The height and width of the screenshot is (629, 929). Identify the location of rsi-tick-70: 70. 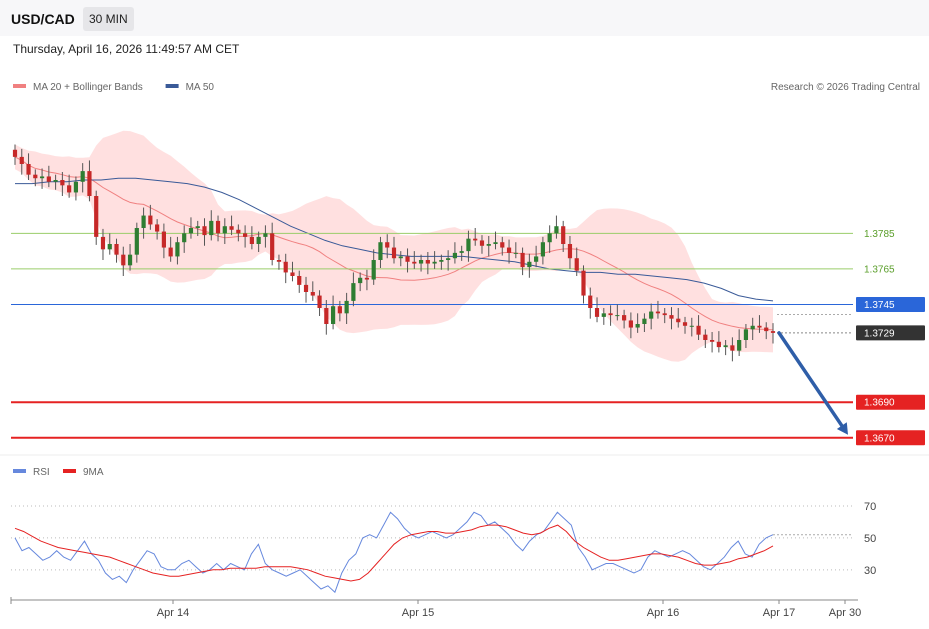
(870, 507).